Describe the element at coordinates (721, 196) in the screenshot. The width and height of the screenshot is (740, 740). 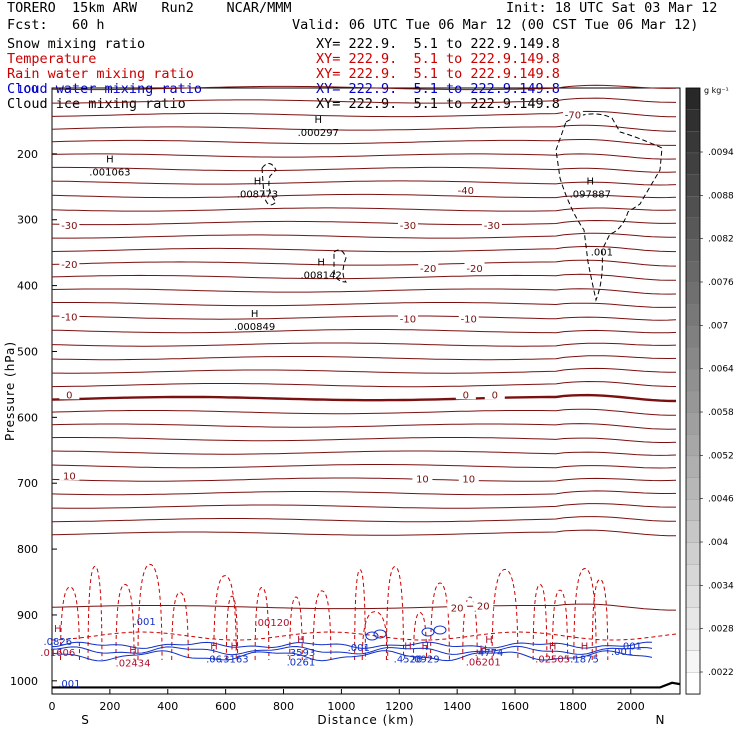
I see `colorbar-tick-label: .0088` at that location.